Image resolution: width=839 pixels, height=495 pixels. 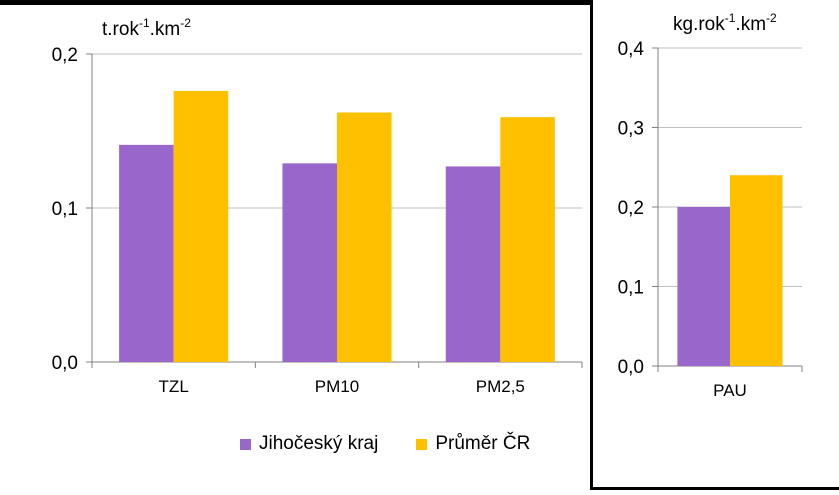 What do you see at coordinates (245, 444) in the screenshot?
I see `legend-swatch-jihocesky` at bounding box center [245, 444].